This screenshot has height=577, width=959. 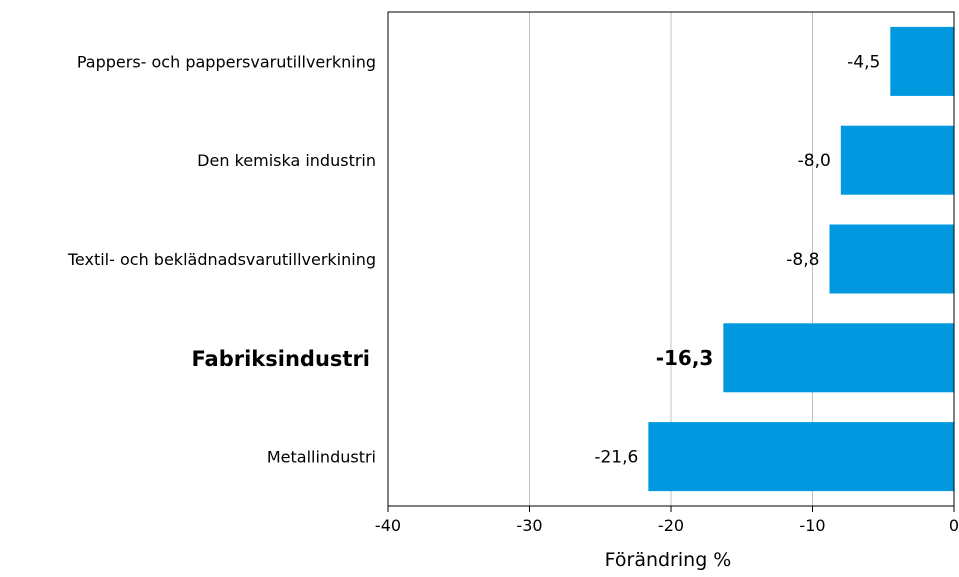 What do you see at coordinates (321, 457) in the screenshot?
I see `category-label: Metallindustri` at bounding box center [321, 457].